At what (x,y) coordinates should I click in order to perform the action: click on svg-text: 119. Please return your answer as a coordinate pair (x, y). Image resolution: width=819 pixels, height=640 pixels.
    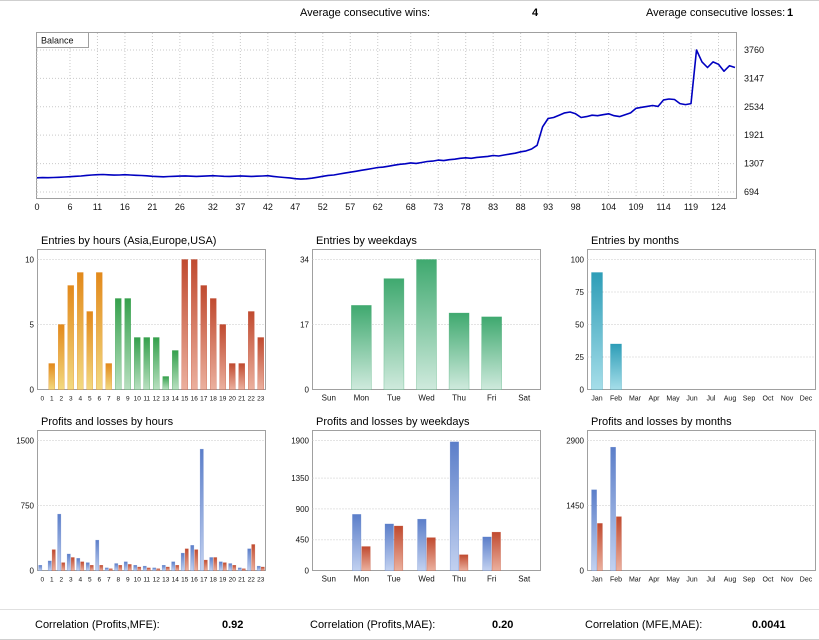
    Looking at the image, I should click on (691, 207).